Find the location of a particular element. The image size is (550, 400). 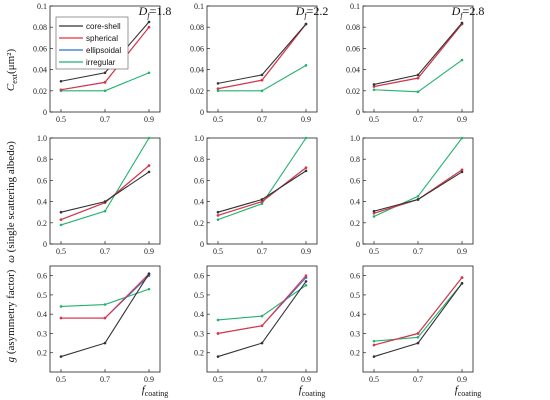

y-tick-label: 0.8 is located at coordinates (355, 159).